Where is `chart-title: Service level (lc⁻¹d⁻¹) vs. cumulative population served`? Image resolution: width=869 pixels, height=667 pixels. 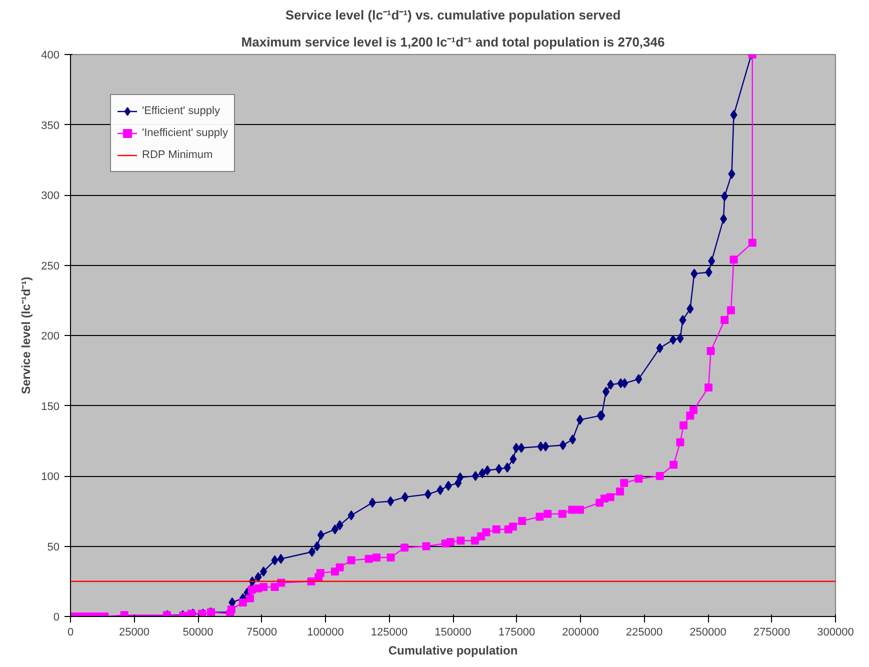
chart-title: Service level (lc⁻¹d⁻¹) vs. cumulative population served is located at coordinates (453, 15).